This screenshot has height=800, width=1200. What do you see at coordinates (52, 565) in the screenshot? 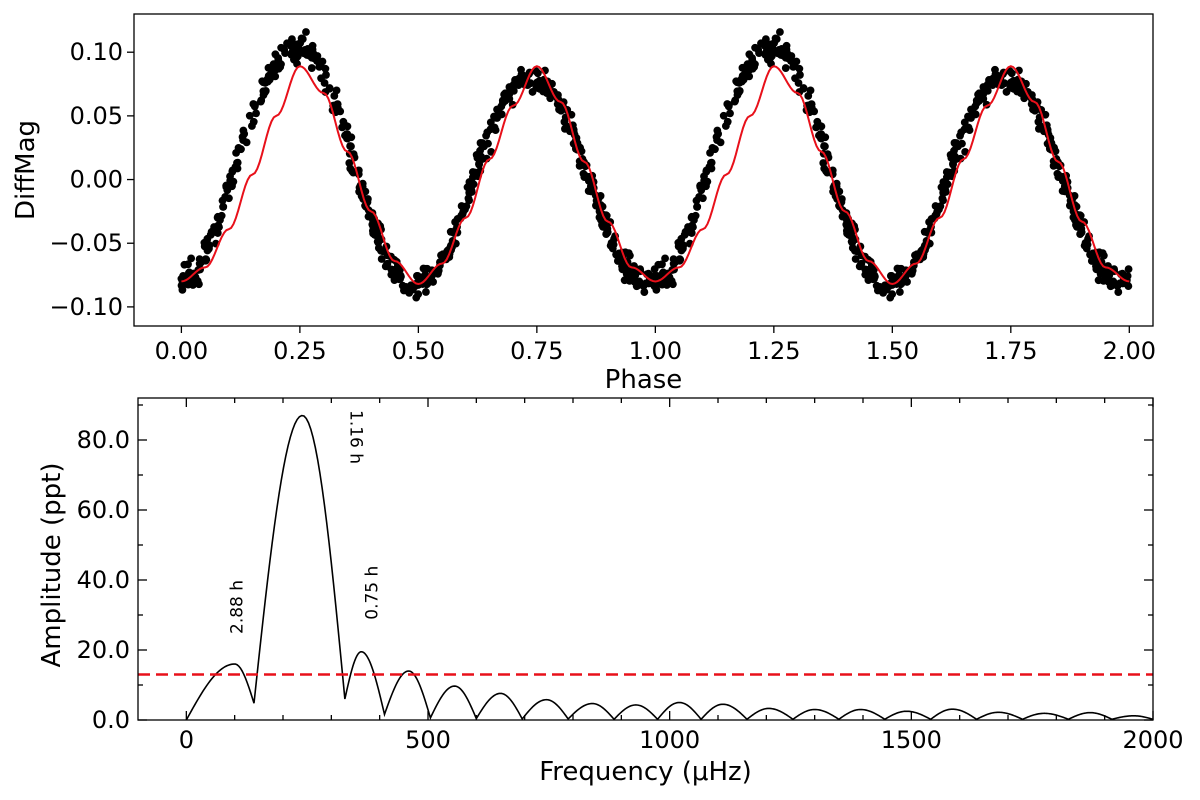
I see `amplitude-axis-label: Amplitude (ppt)` at bounding box center [52, 565].